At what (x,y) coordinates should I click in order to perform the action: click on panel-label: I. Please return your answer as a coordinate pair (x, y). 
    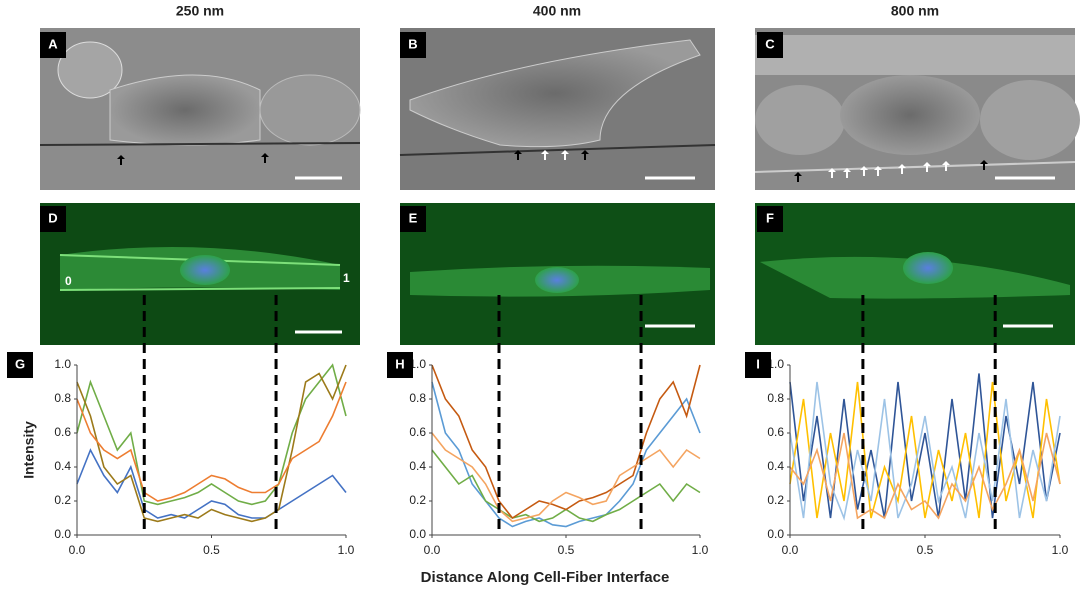
    Looking at the image, I should click on (758, 363).